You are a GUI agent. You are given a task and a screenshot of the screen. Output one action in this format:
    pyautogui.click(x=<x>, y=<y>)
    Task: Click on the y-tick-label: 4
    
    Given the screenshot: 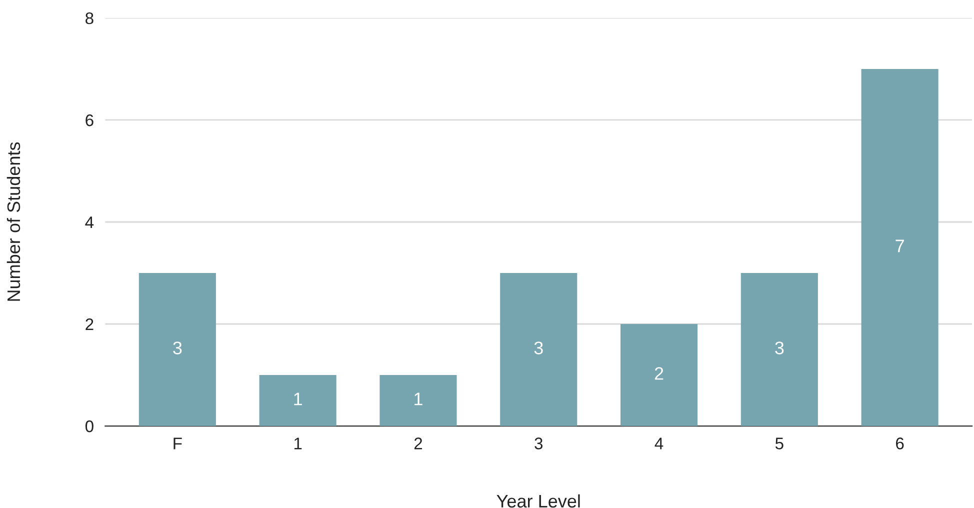 What is the action you would take?
    pyautogui.click(x=89, y=222)
    